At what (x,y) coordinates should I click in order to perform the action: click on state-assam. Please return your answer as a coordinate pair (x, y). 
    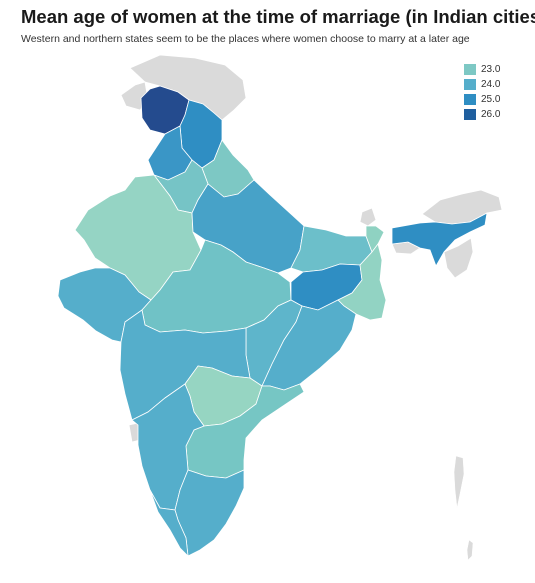
    Looking at the image, I should click on (439, 239).